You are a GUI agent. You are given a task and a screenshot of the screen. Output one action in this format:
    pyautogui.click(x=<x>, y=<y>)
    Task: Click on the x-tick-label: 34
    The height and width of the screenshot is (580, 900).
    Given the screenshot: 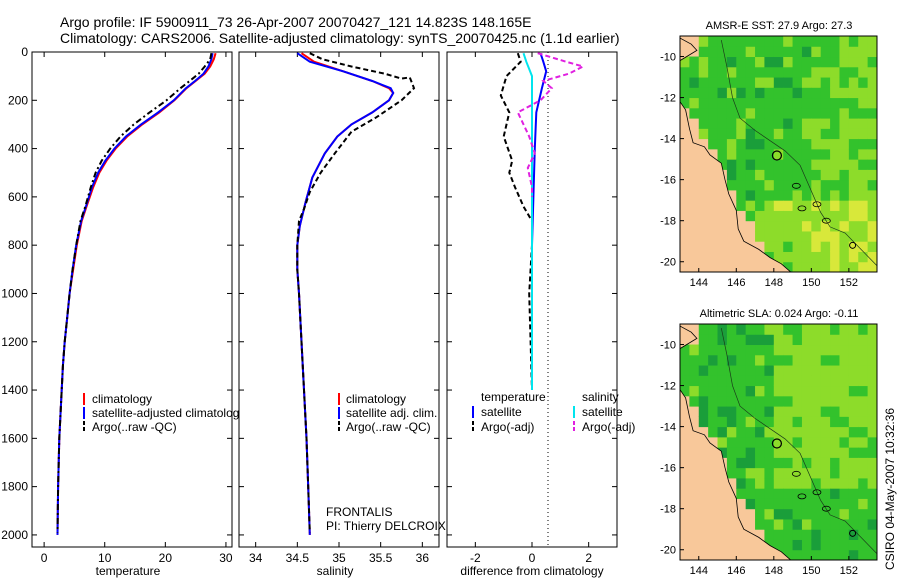 What is the action you would take?
    pyautogui.click(x=256, y=558)
    